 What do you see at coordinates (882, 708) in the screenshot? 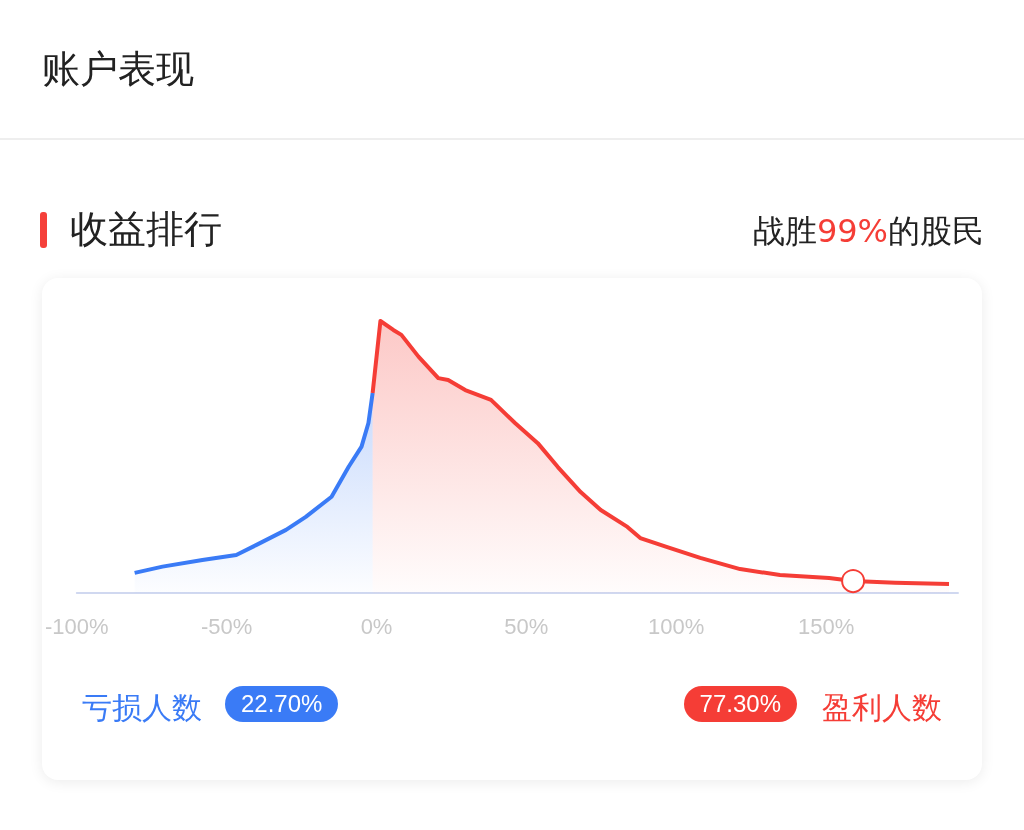
I see `text: 盈利人数` at bounding box center [882, 708].